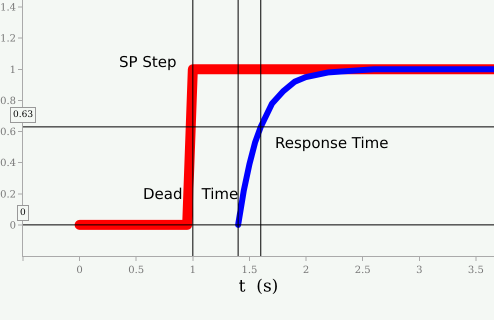  What do you see at coordinates (306, 270) in the screenshot?
I see `x-tick-label: 2` at bounding box center [306, 270].